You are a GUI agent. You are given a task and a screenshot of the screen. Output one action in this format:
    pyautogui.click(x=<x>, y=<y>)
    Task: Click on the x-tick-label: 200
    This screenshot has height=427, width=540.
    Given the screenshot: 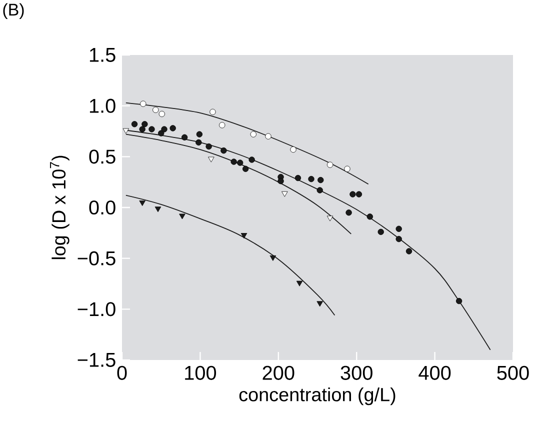 What is the action you would take?
    pyautogui.click(x=278, y=373)
    